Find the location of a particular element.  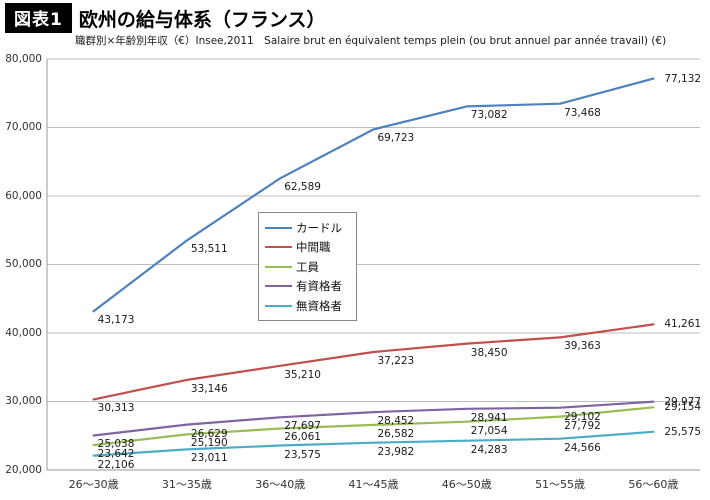

y-tick-label: 70,000 is located at coordinates (23, 127).